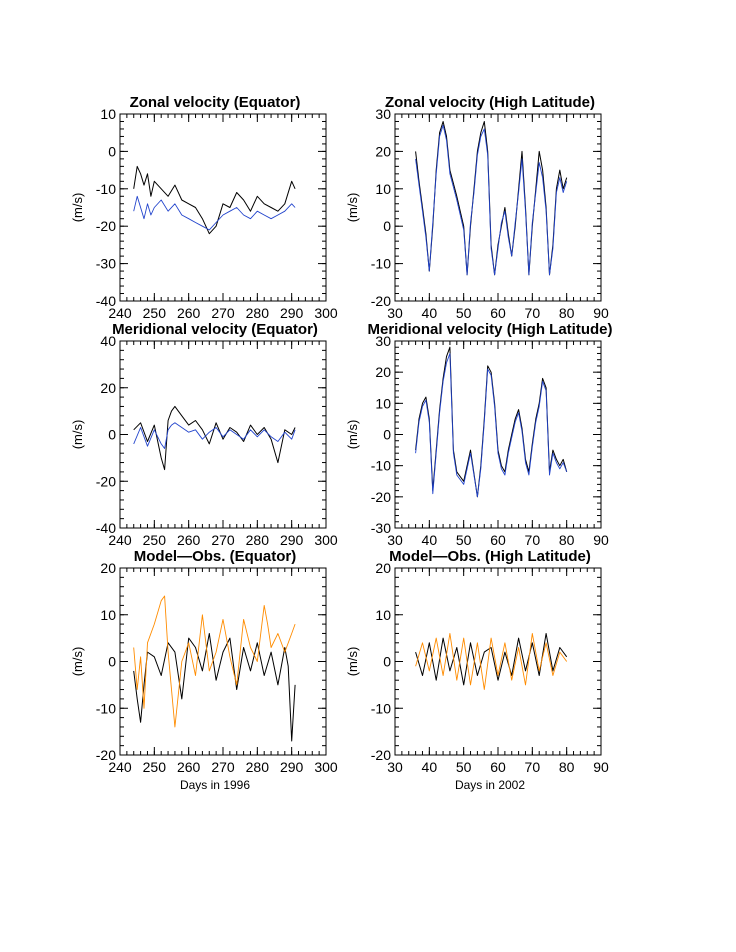 The height and width of the screenshot is (952, 736). I want to click on panel-title: Model—Obs. (Equator), so click(215, 556).